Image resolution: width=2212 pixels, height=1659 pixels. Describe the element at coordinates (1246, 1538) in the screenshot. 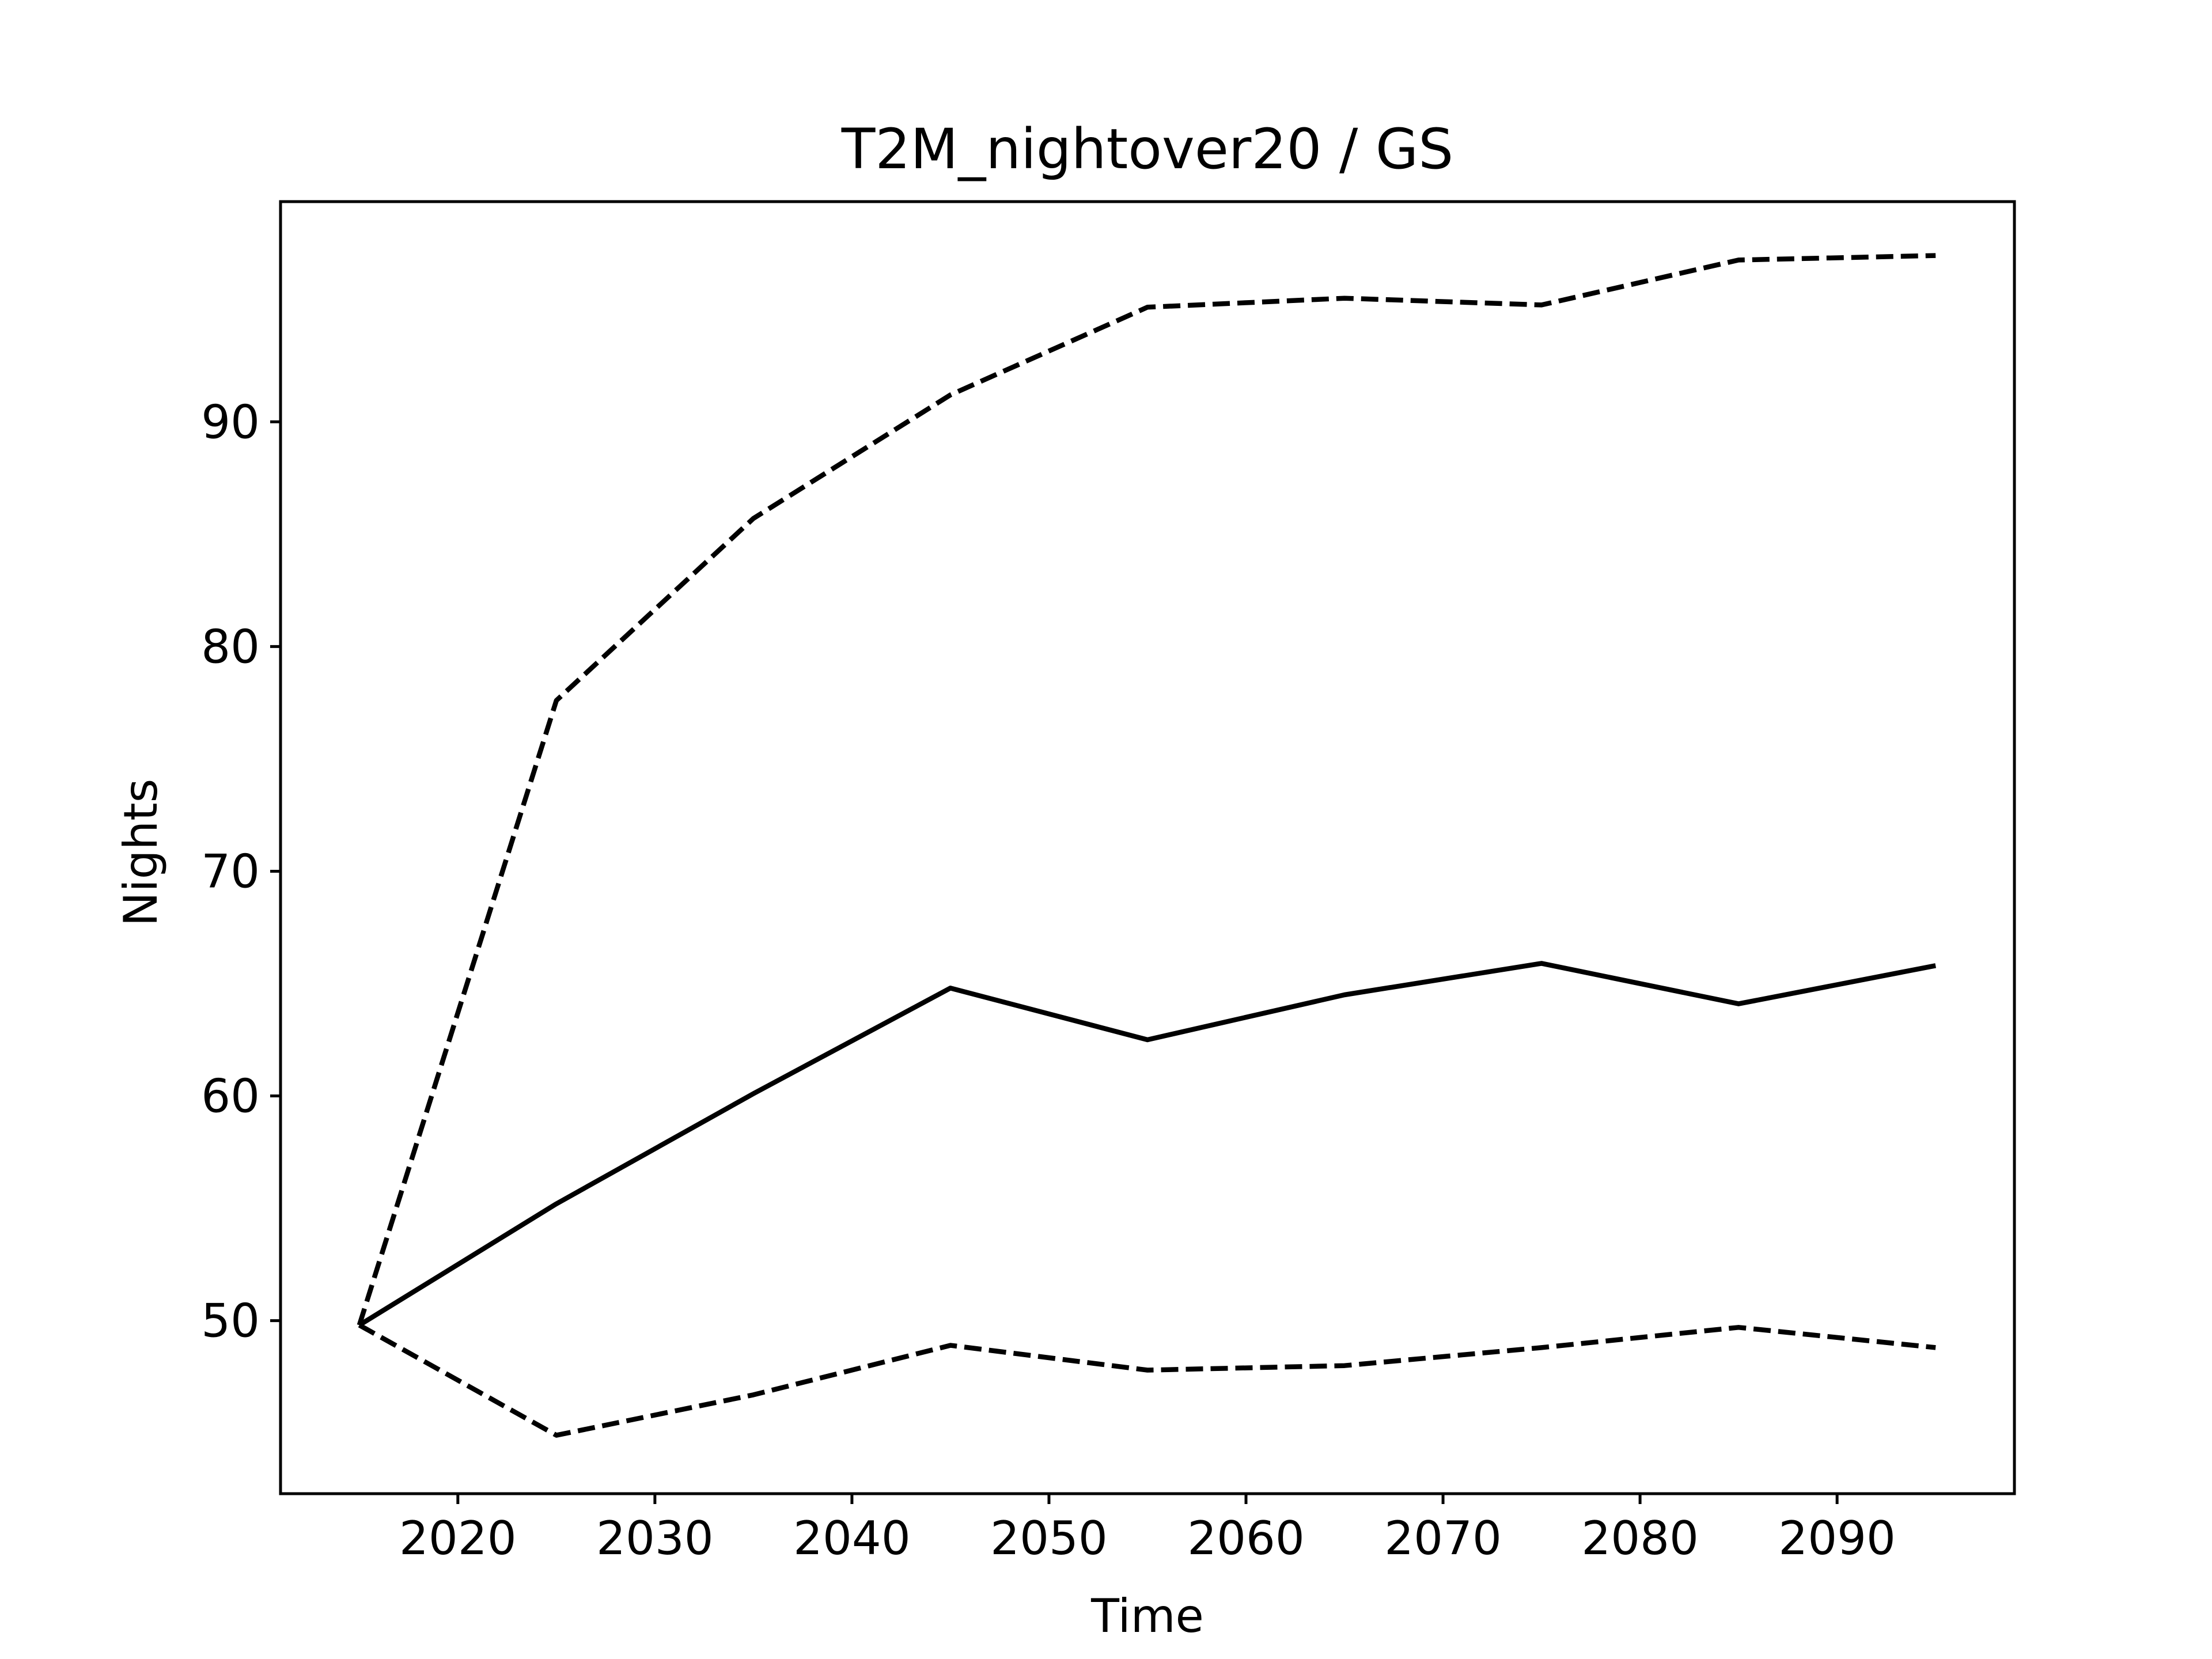

I see `x-tick-label: 2060` at that location.